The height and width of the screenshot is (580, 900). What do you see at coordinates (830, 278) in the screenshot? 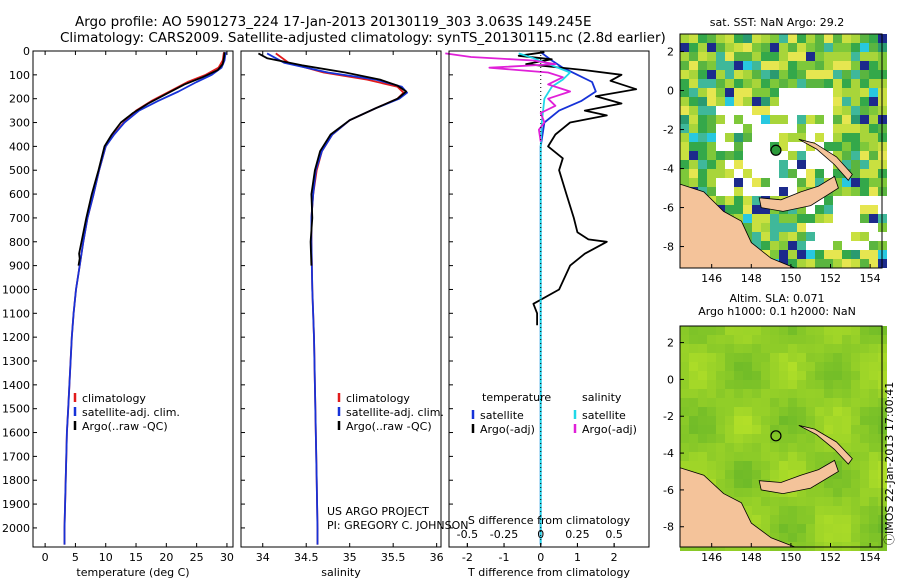
I see `map-x-tick-label: 152` at bounding box center [830, 278].